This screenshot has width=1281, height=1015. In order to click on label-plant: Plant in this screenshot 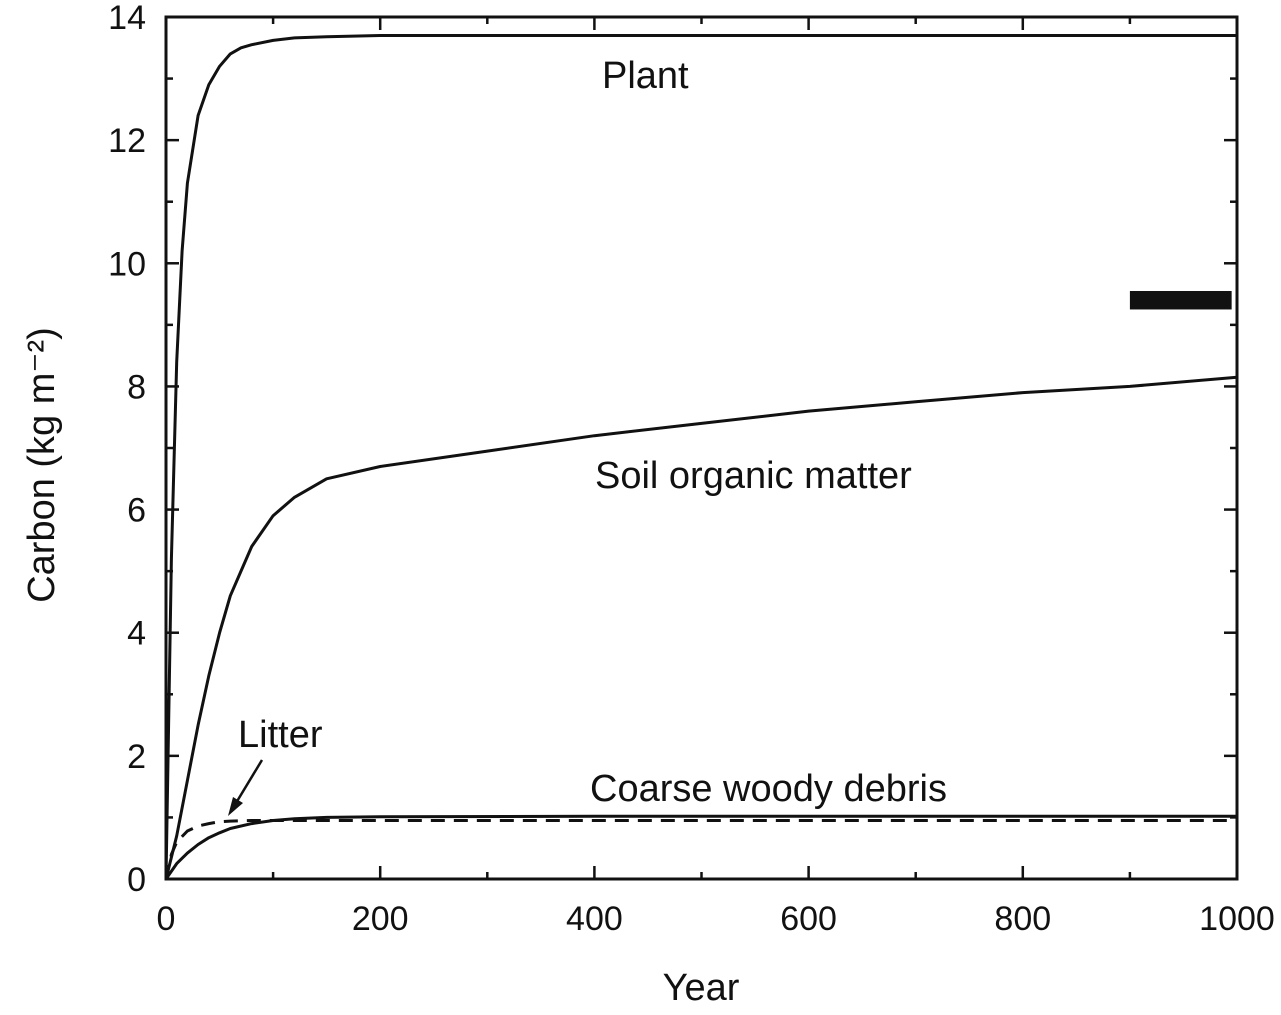, I will do `click(645, 76)`.